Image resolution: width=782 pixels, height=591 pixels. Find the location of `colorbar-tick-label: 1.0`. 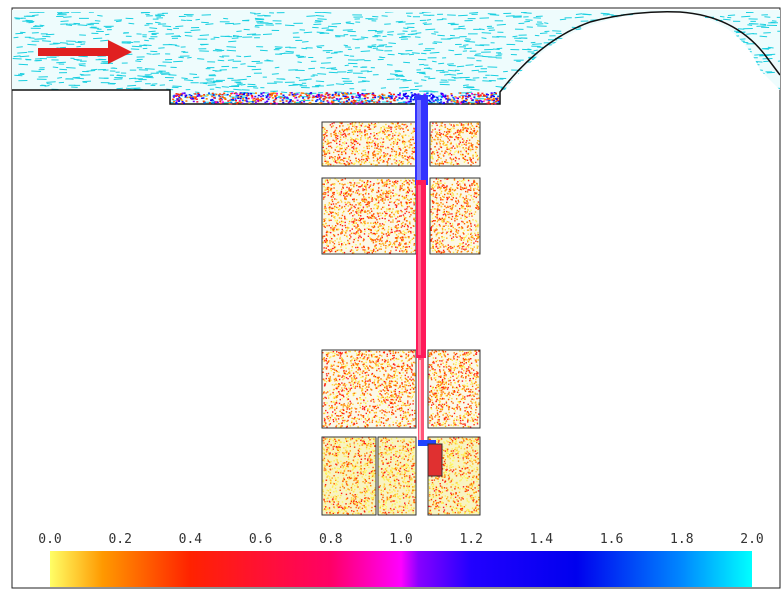

colorbar-tick-label: 1.0 is located at coordinates (400, 539).